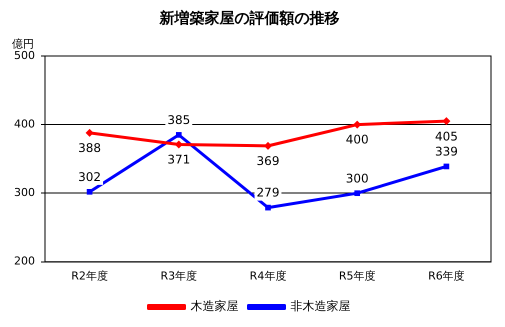 Image resolution: width=505 pixels, height=327 pixels. Describe the element at coordinates (24, 261) in the screenshot. I see `y-tick-label: 200` at that location.